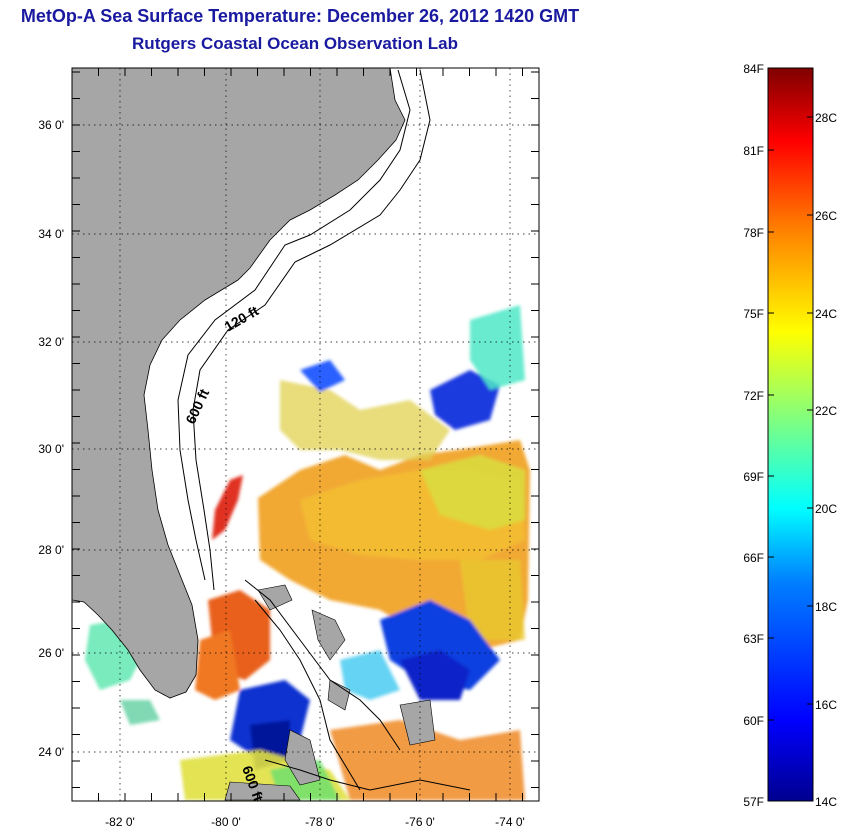 Image resolution: width=849 pixels, height=832 pixels. What do you see at coordinates (51, 653) in the screenshot?
I see `lat-label-26: 26 0'` at bounding box center [51, 653].